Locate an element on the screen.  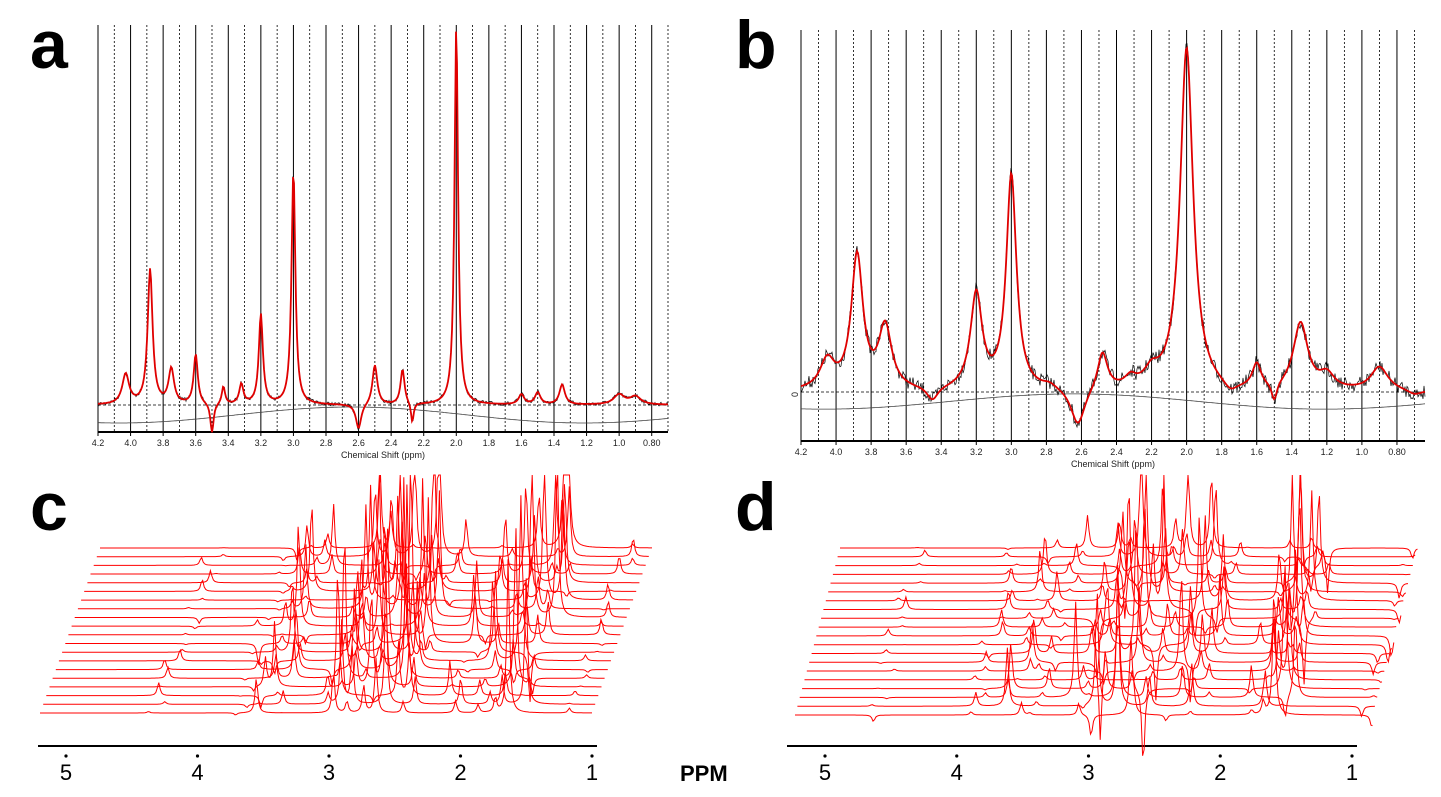
panel-label-a: a is located at coordinates (49, 45).